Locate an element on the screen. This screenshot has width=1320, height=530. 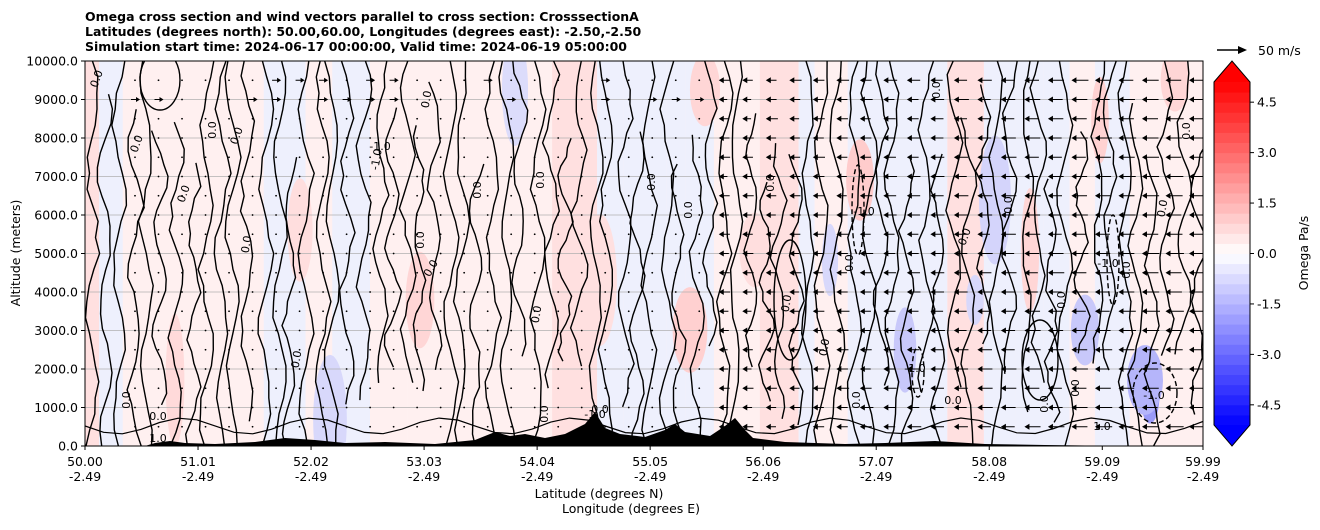
x-tick-label-latitude: 51.01 is located at coordinates (198, 461).